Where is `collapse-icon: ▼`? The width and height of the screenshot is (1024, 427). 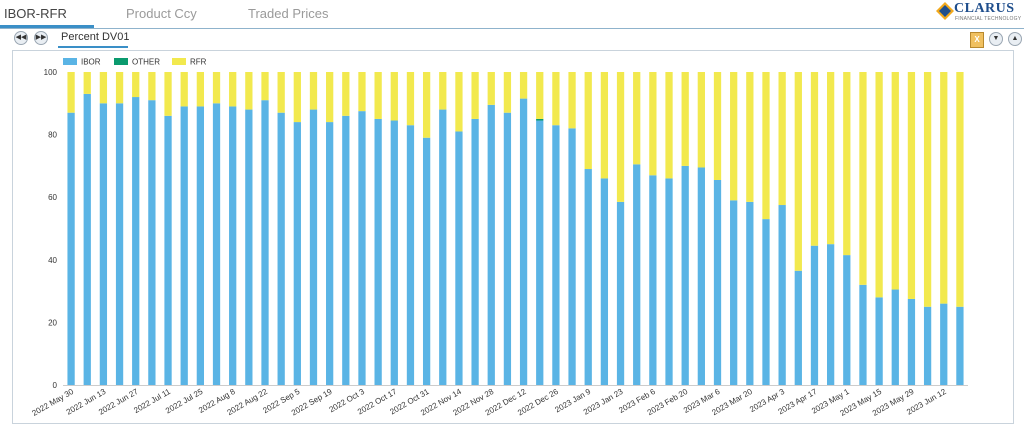
collapse-icon: ▼ is located at coordinates (996, 39).